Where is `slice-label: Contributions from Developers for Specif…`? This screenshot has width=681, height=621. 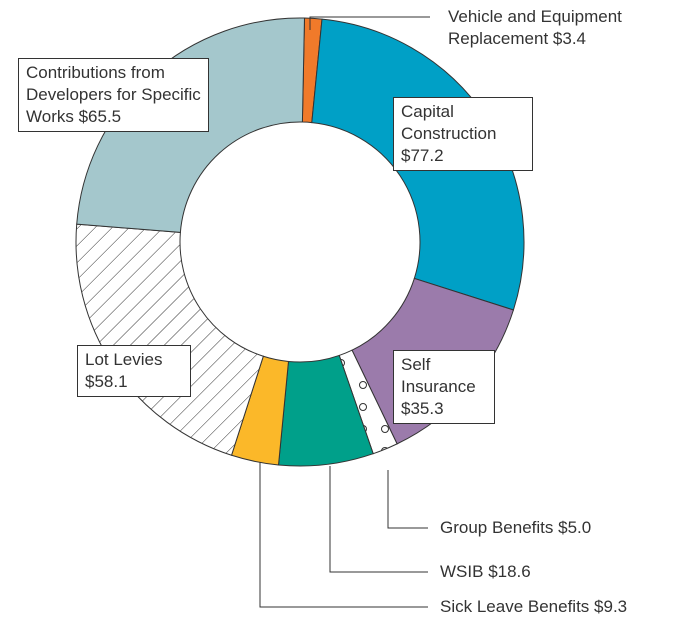
slice-label: Contributions from Developers for Specif… is located at coordinates (113, 95).